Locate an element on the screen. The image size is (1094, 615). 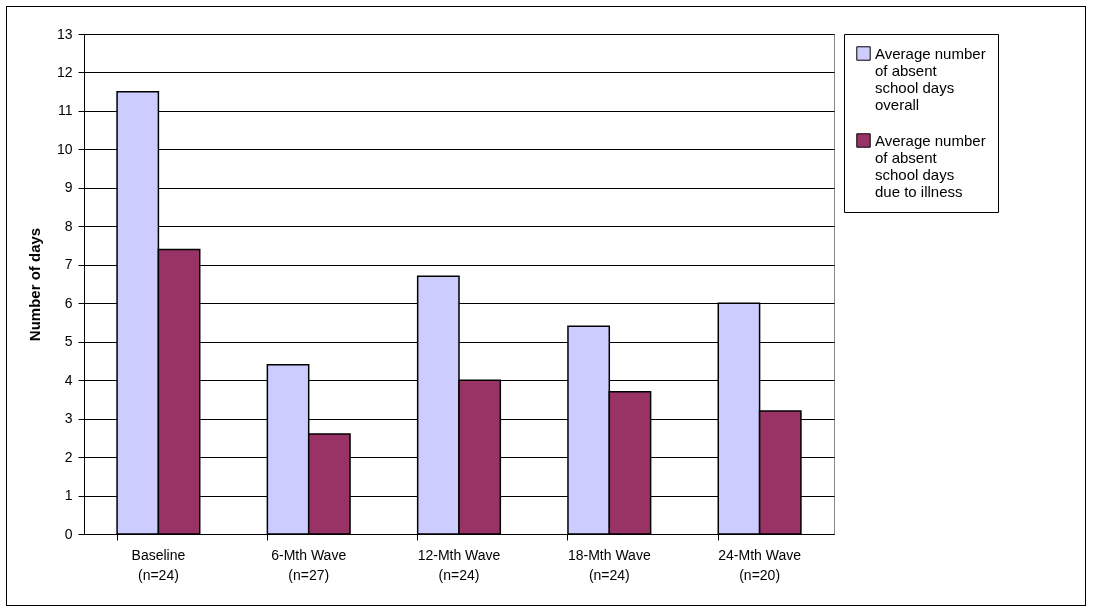
x-tick-label: 24-Mth Wave (n=20) is located at coordinates (760, 564).